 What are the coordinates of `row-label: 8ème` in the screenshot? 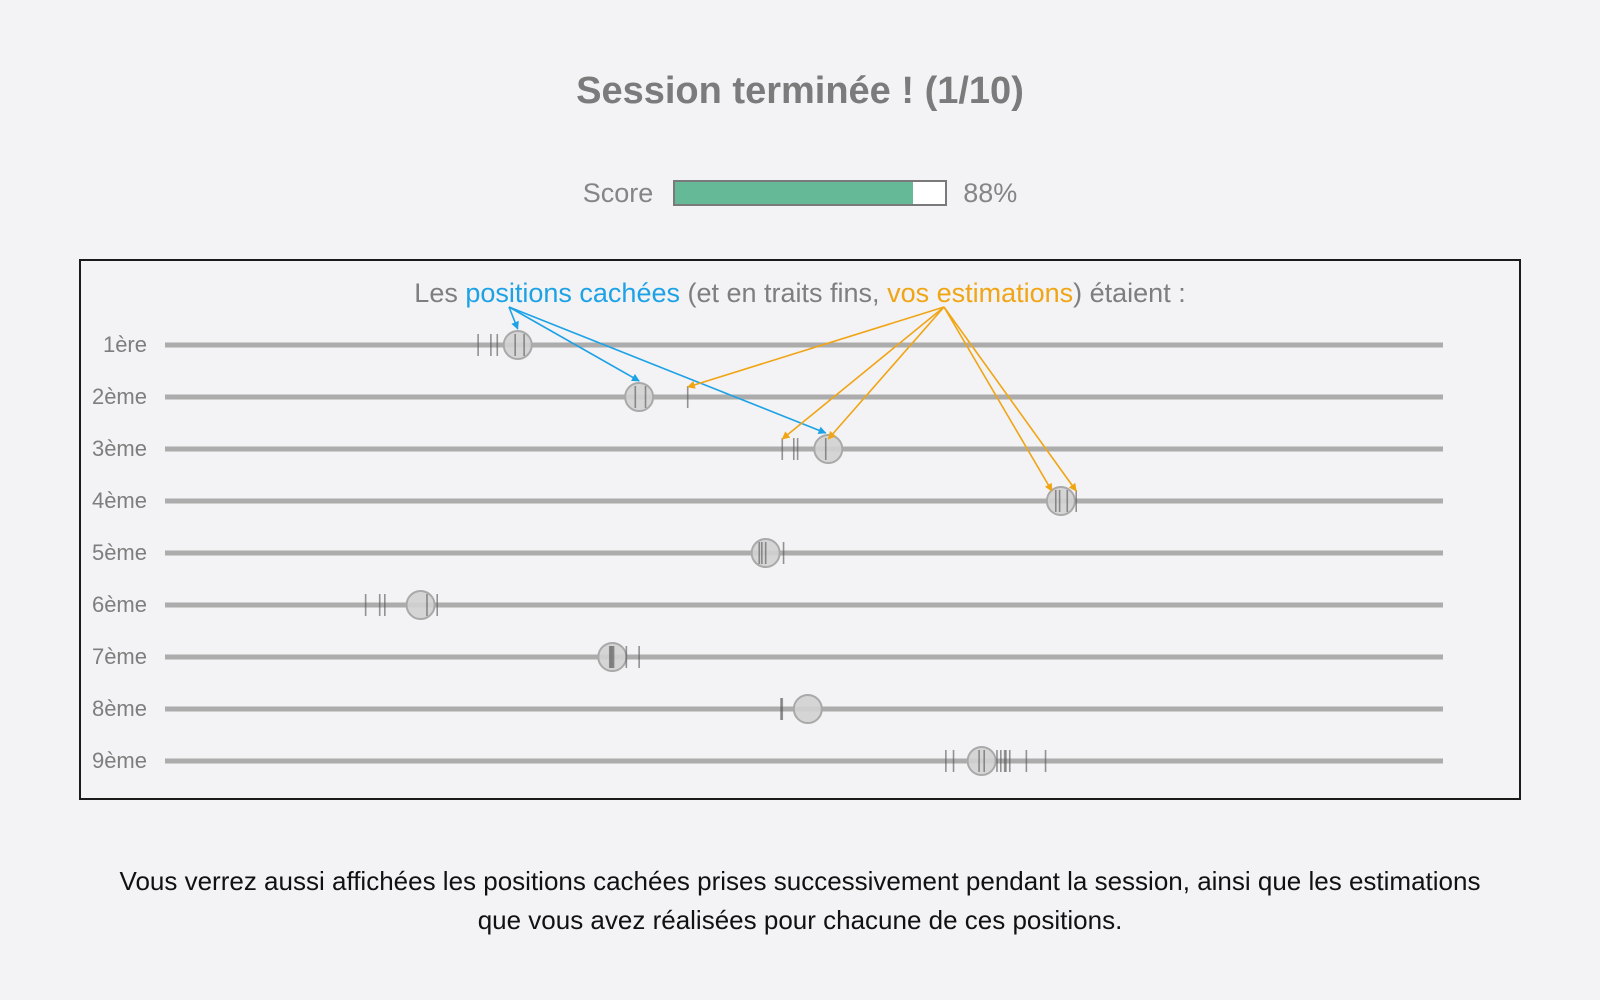 It's located at (119, 708).